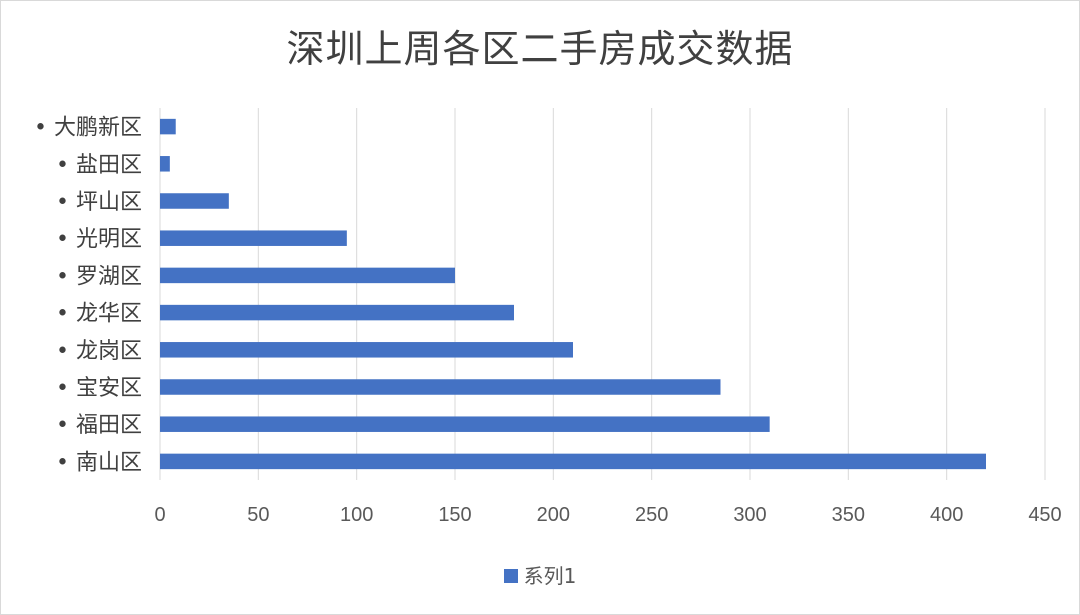 This screenshot has height=615, width=1080. I want to click on x-tick-label: 200, so click(553, 515).